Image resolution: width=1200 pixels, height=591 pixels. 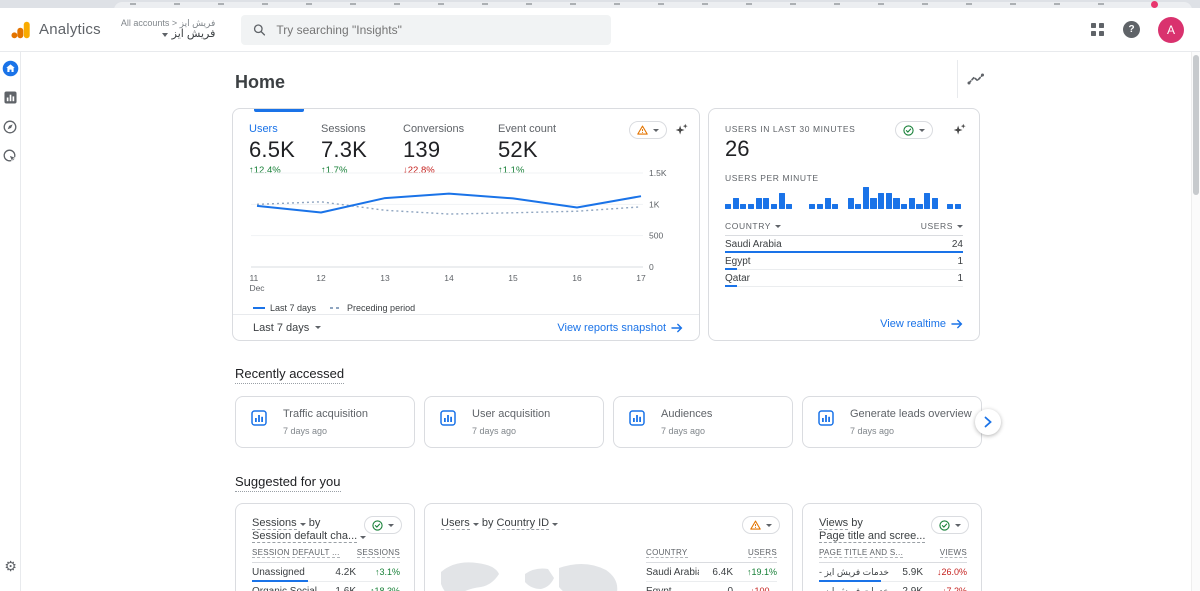 I want to click on date-range-selector: Last 7 days, so click(x=287, y=327).